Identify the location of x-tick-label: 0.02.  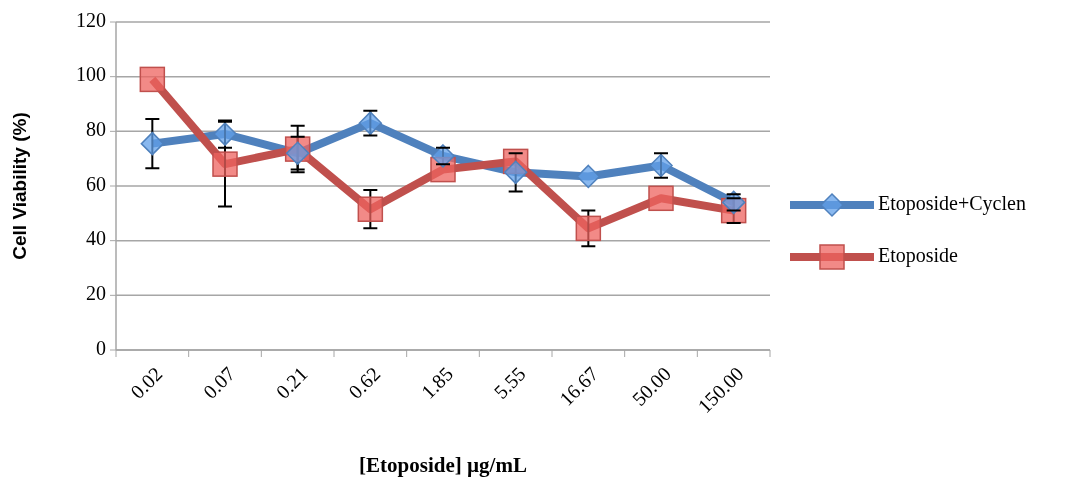
(146, 382).